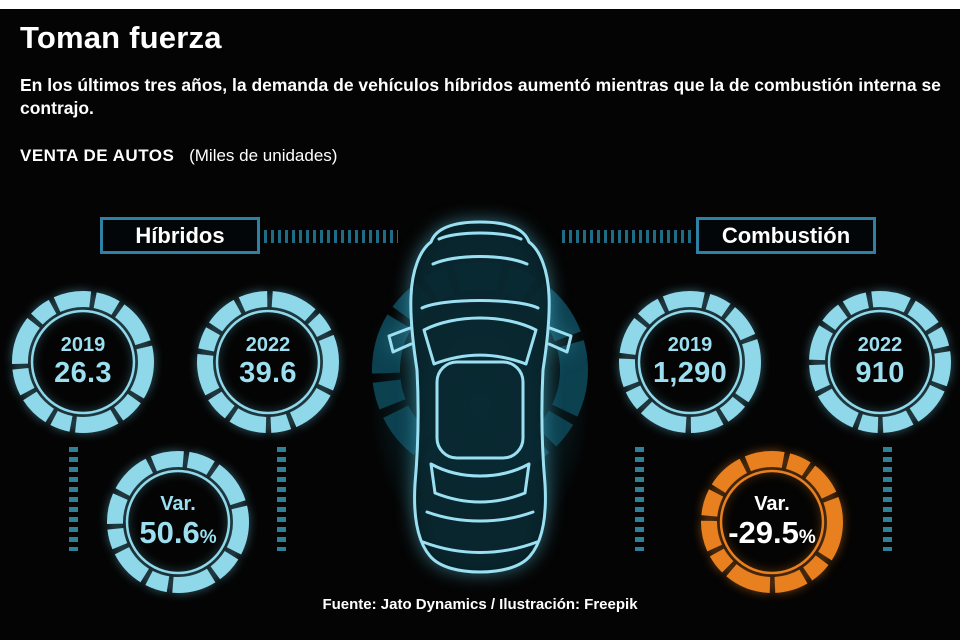 This screenshot has width=960, height=640. I want to click on vertical-ticks-hibridos-right, so click(281, 499).